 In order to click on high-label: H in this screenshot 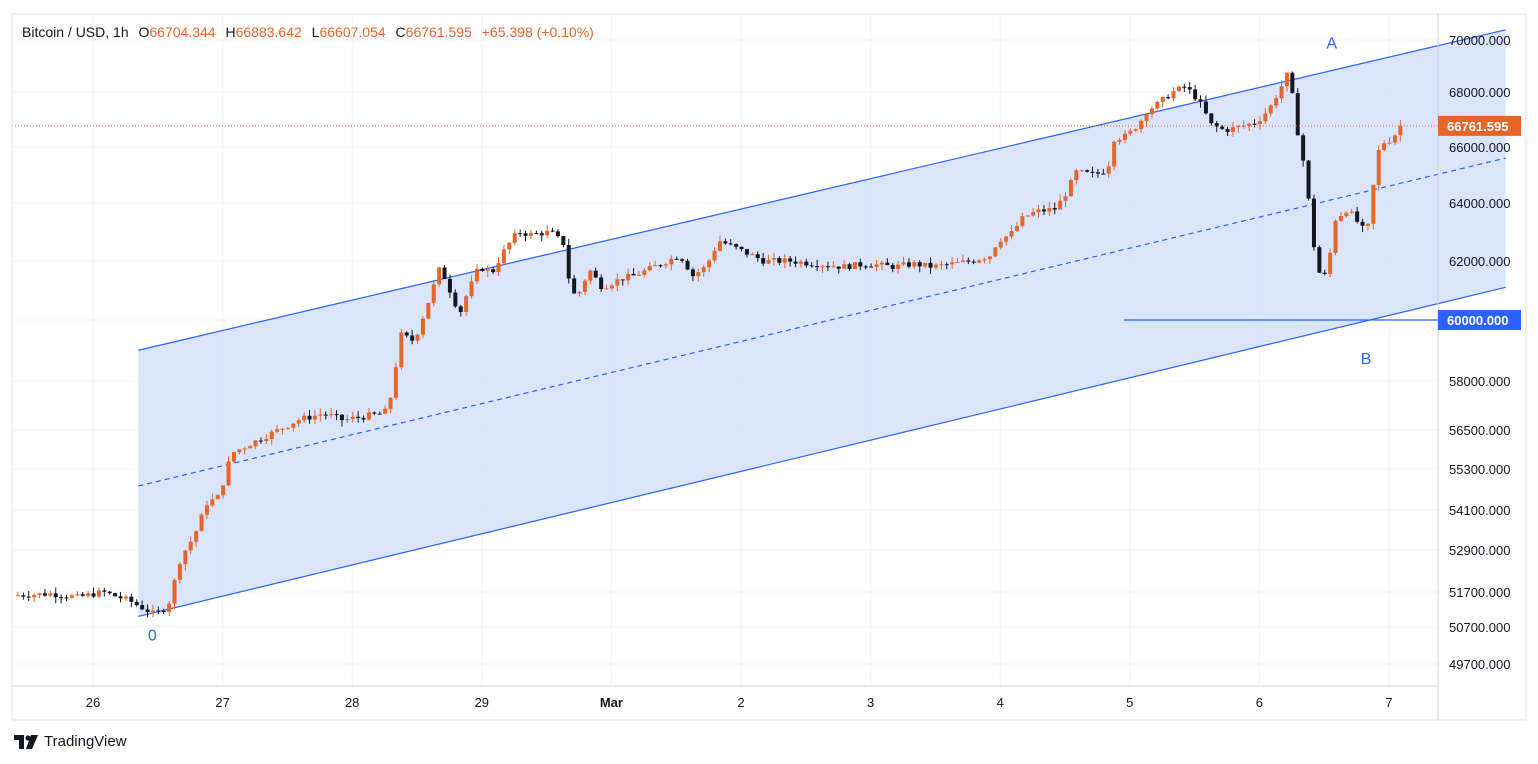, I will do `click(230, 32)`.